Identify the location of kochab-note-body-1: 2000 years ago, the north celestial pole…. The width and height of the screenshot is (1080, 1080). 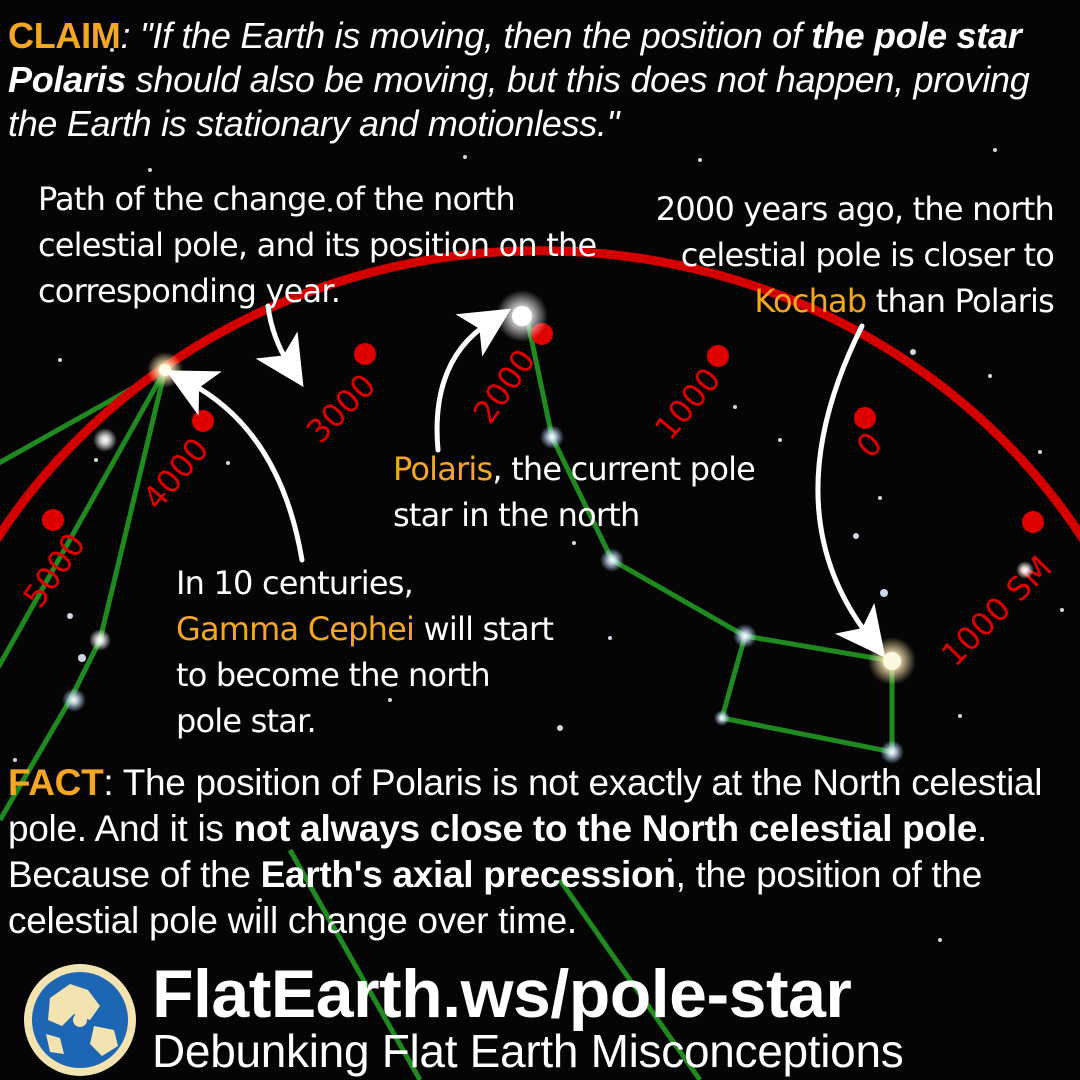
(855, 232).